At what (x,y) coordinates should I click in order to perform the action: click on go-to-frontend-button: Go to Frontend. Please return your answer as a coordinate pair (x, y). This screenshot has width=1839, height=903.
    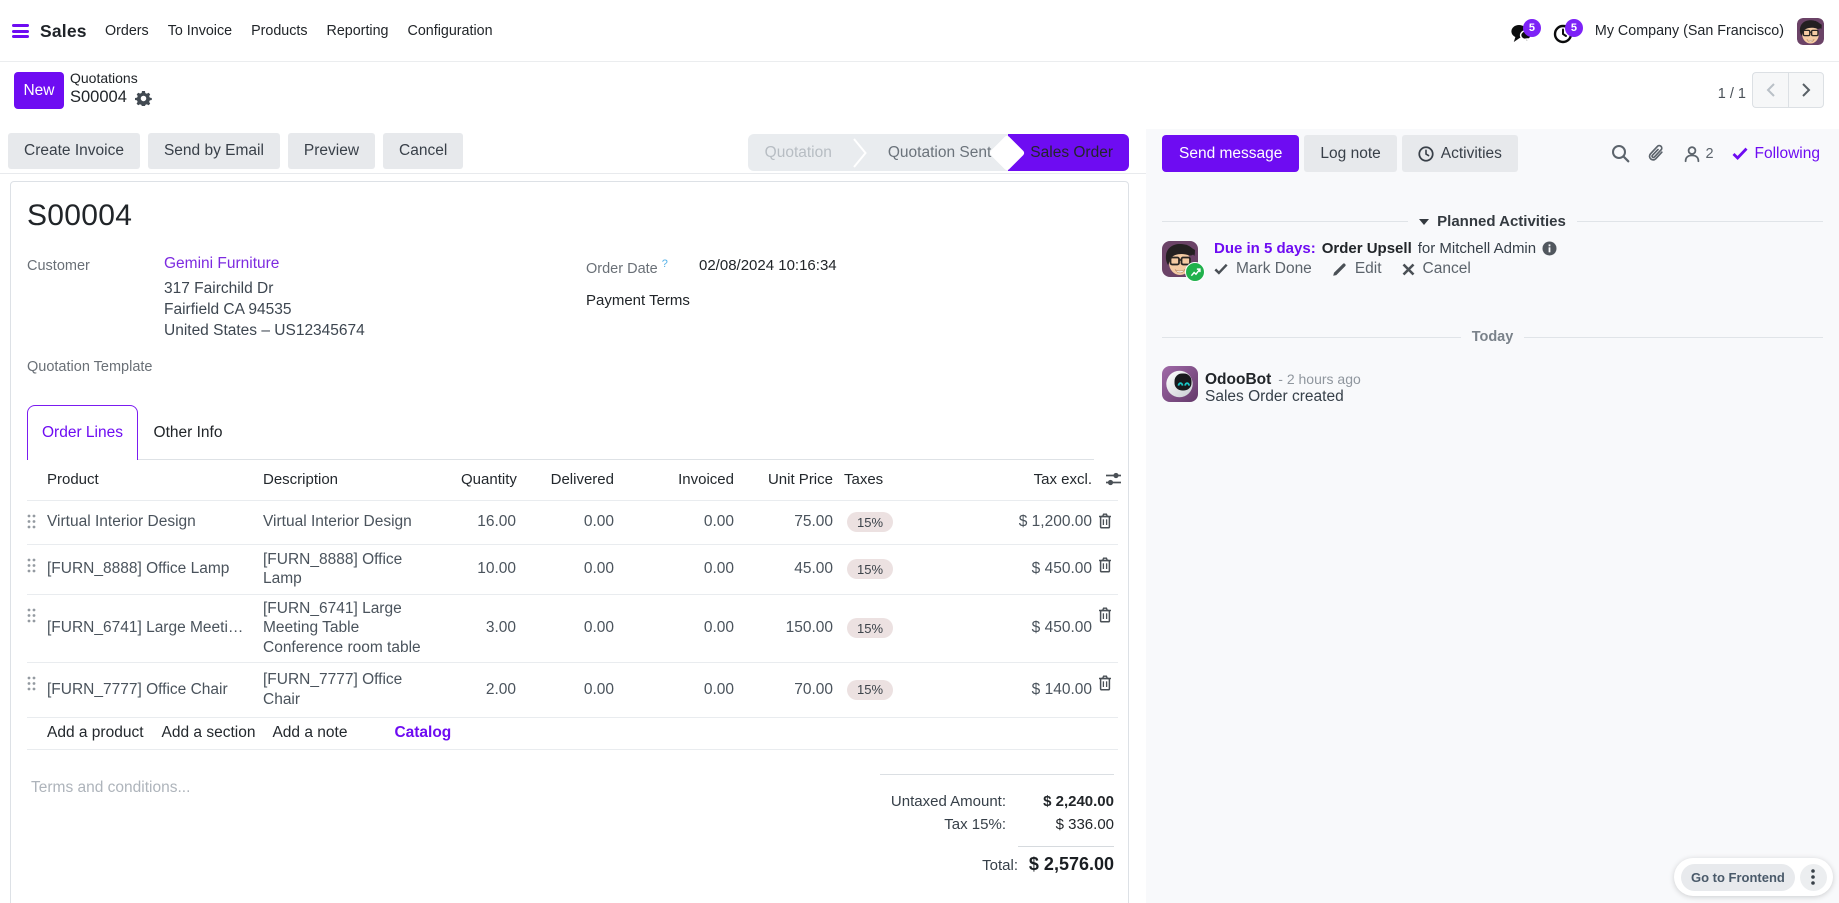
    Looking at the image, I should click on (1738, 877).